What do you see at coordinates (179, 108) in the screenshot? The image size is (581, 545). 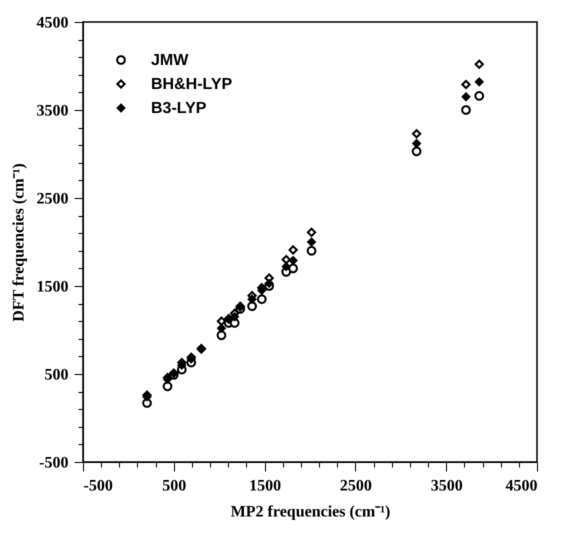 I see `legend-label: B3-LYP` at bounding box center [179, 108].